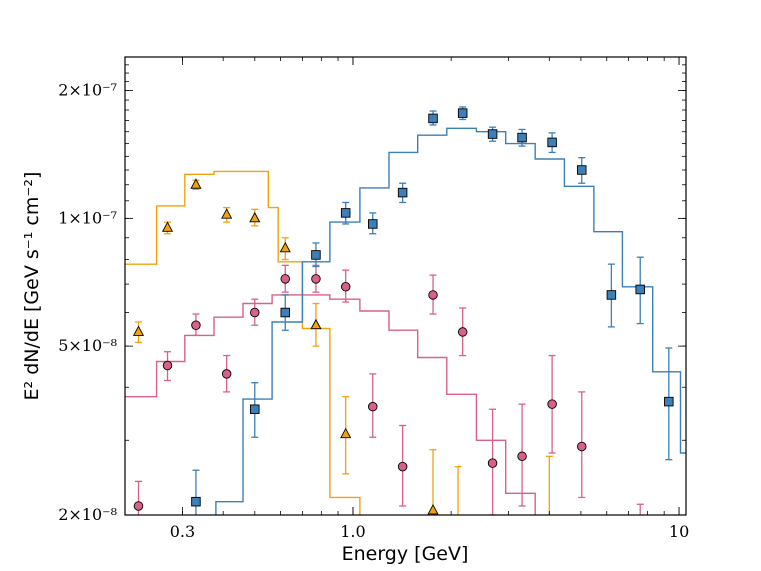 The image size is (761, 571). What do you see at coordinates (352, 531) in the screenshot?
I see `x-tick-label: 1.0` at bounding box center [352, 531].